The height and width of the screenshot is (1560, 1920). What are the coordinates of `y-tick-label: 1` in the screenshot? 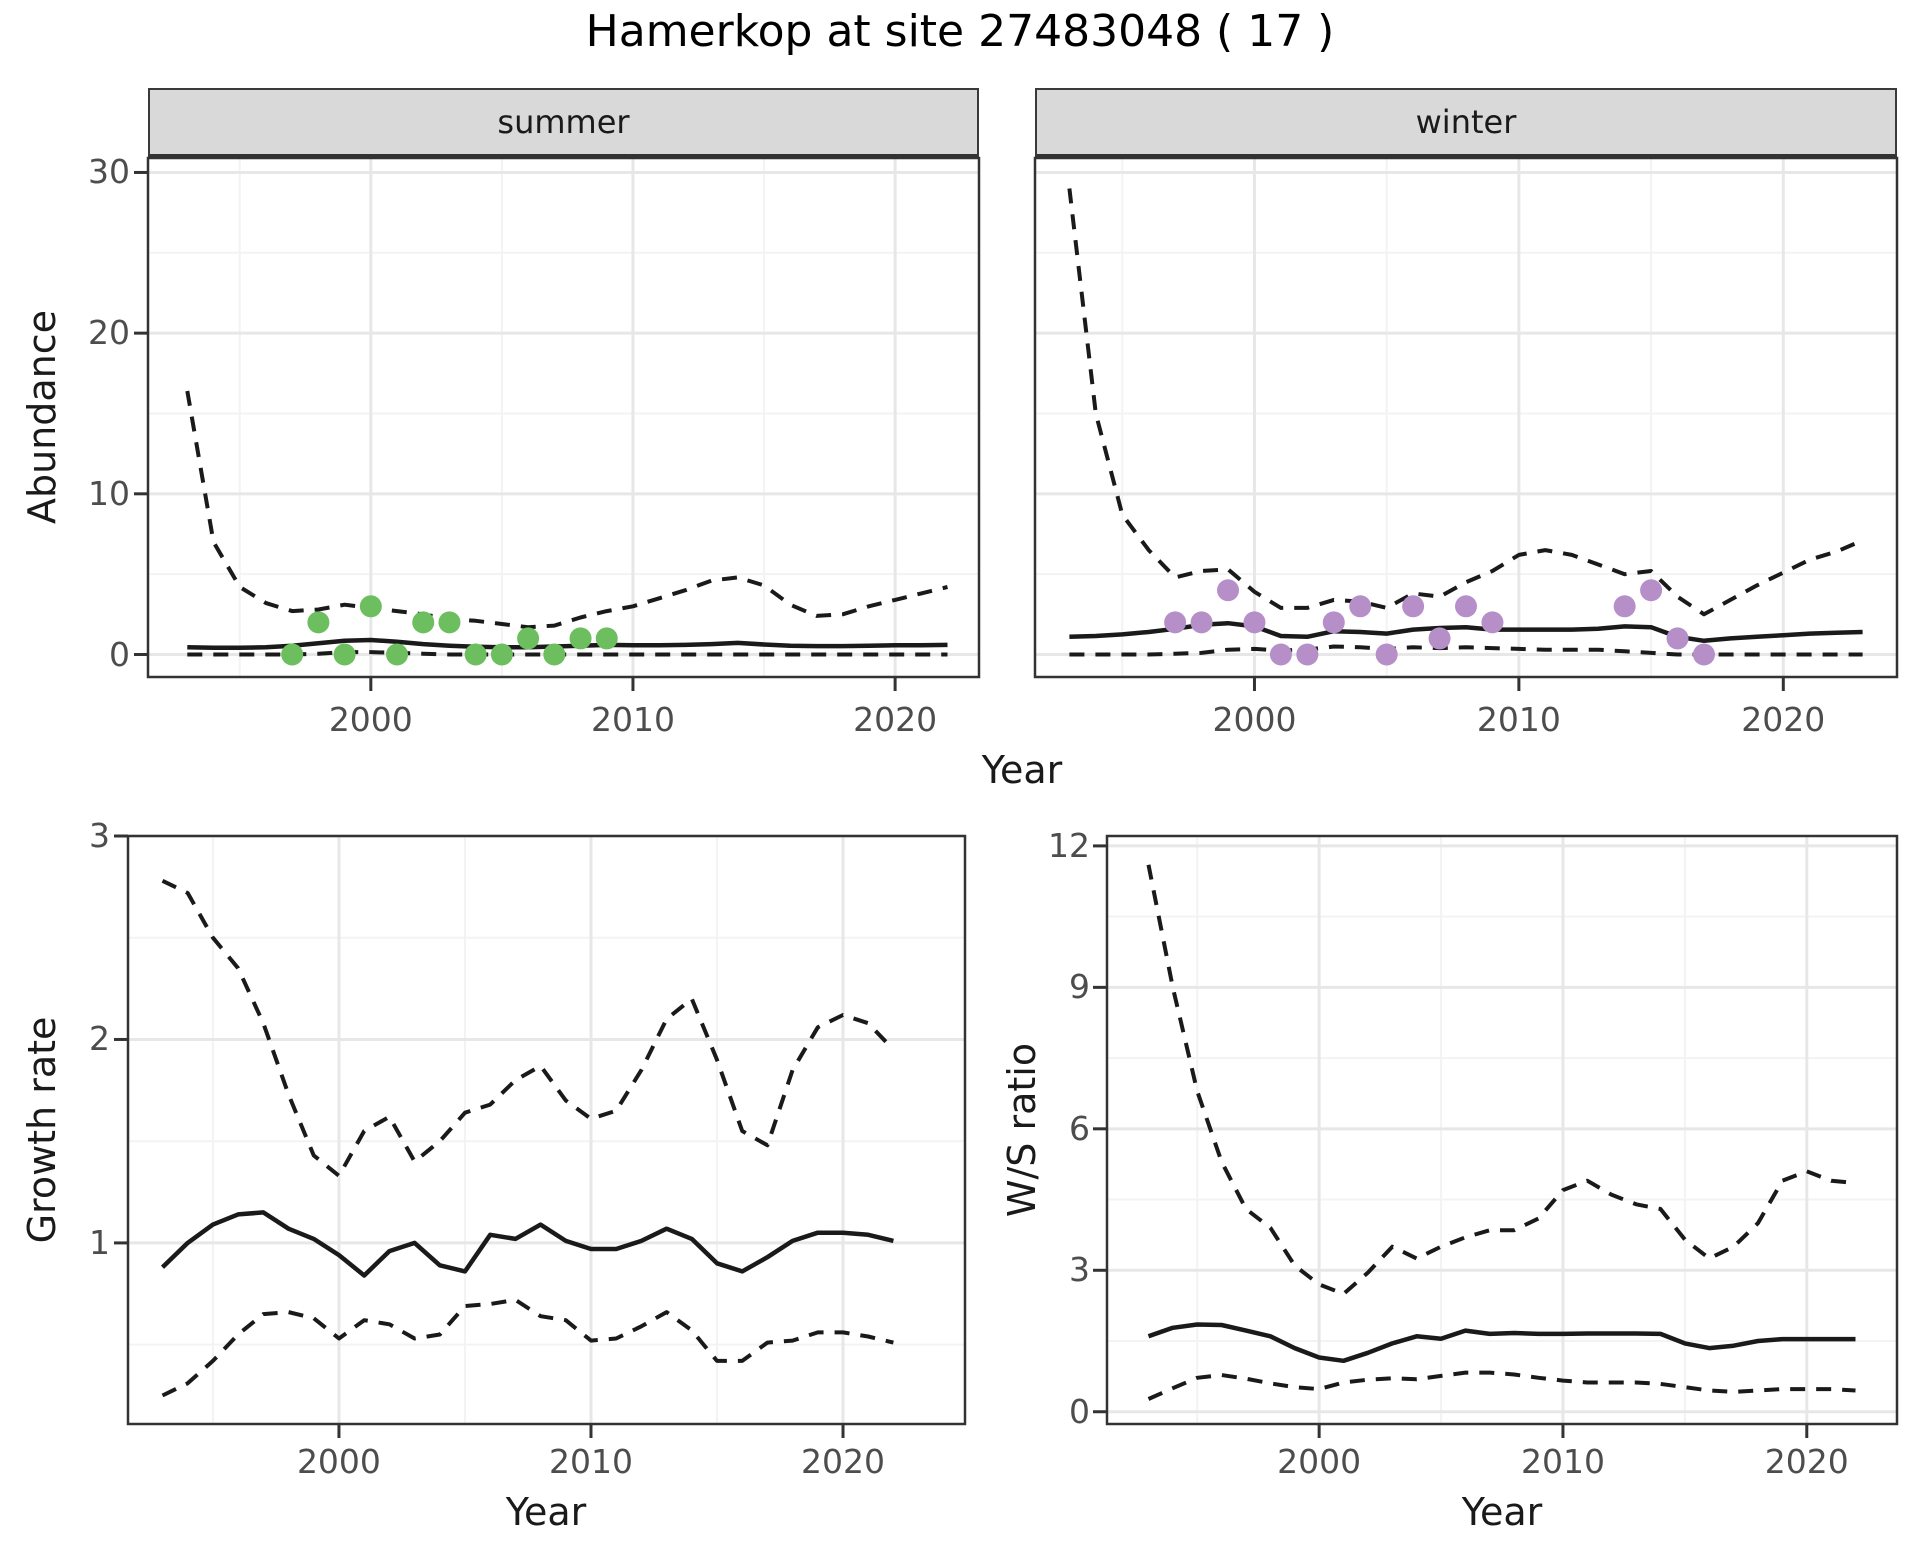 It's located at (99, 1242).